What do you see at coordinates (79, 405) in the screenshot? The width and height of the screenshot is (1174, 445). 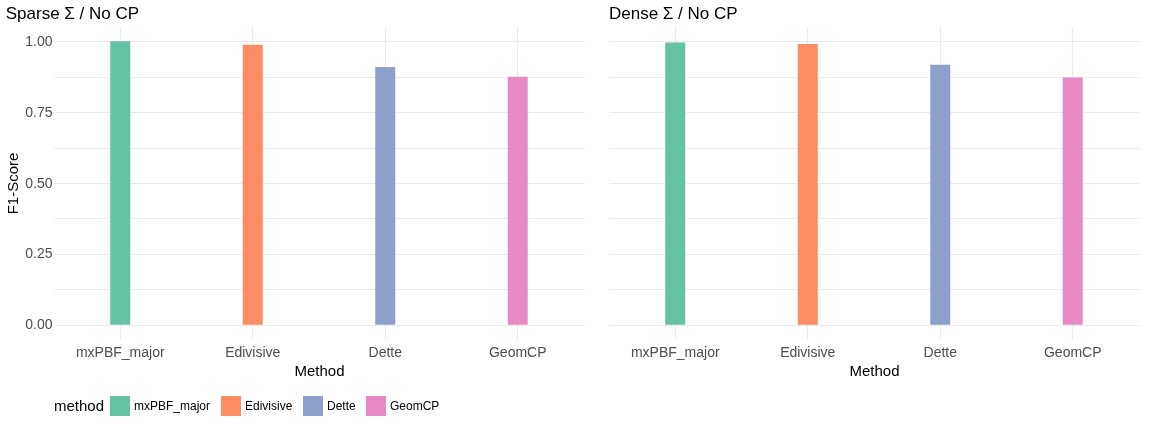 I see `legend-title: method` at bounding box center [79, 405].